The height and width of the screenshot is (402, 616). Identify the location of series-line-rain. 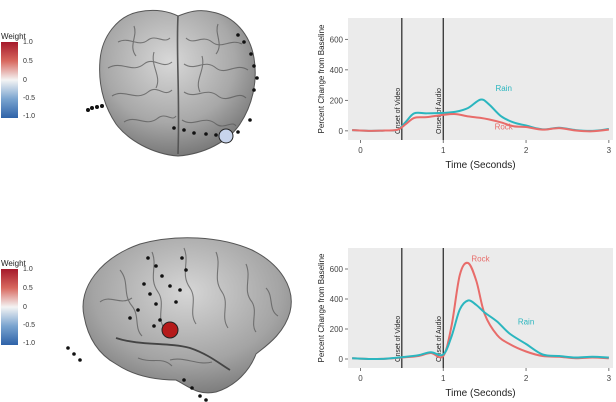
(480, 330).